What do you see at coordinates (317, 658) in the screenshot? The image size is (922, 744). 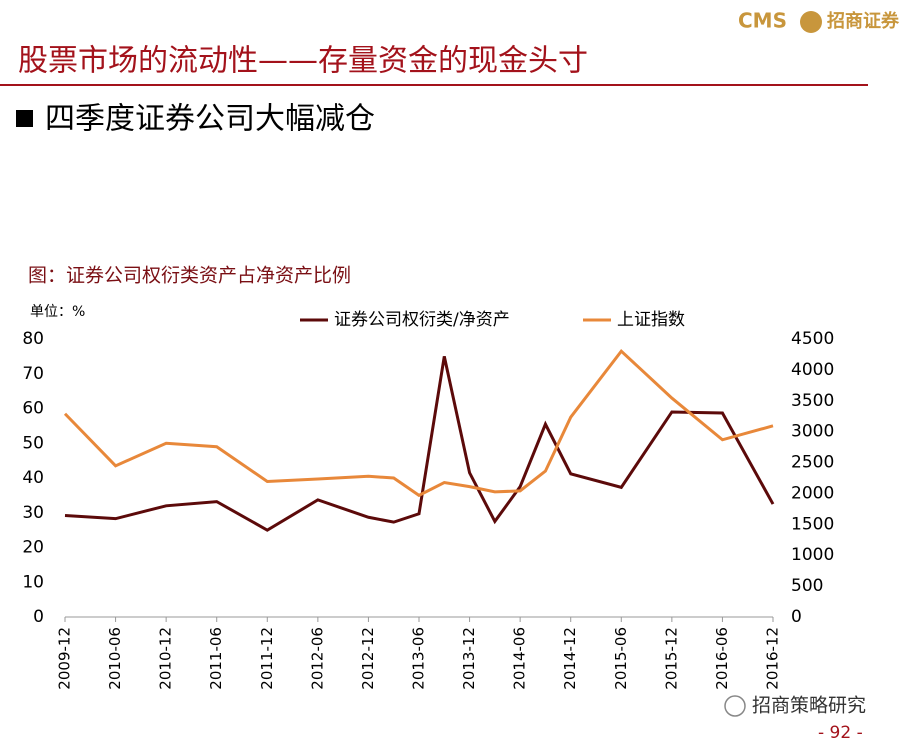 I see `x-tick-label: 2012-06` at bounding box center [317, 658].